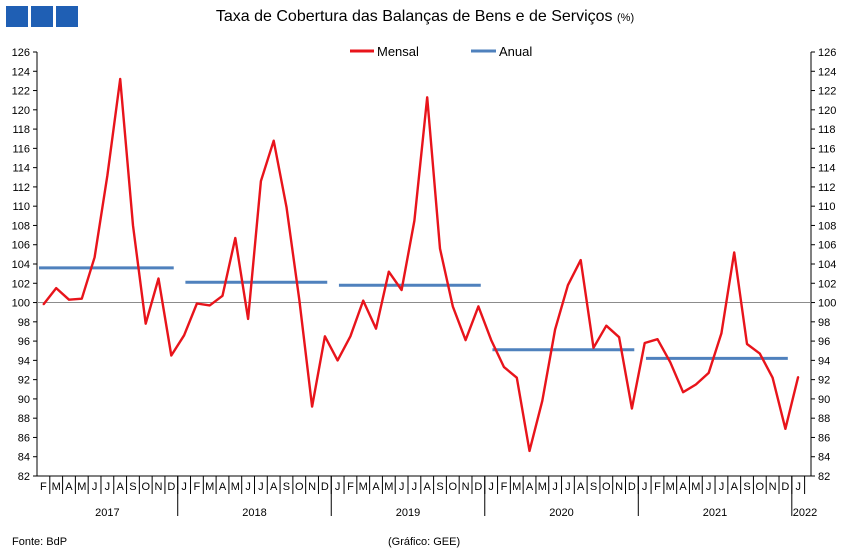 This screenshot has height=559, width=850. What do you see at coordinates (827, 149) in the screenshot?
I see `y-tick-label-right: 116` at bounding box center [827, 149].